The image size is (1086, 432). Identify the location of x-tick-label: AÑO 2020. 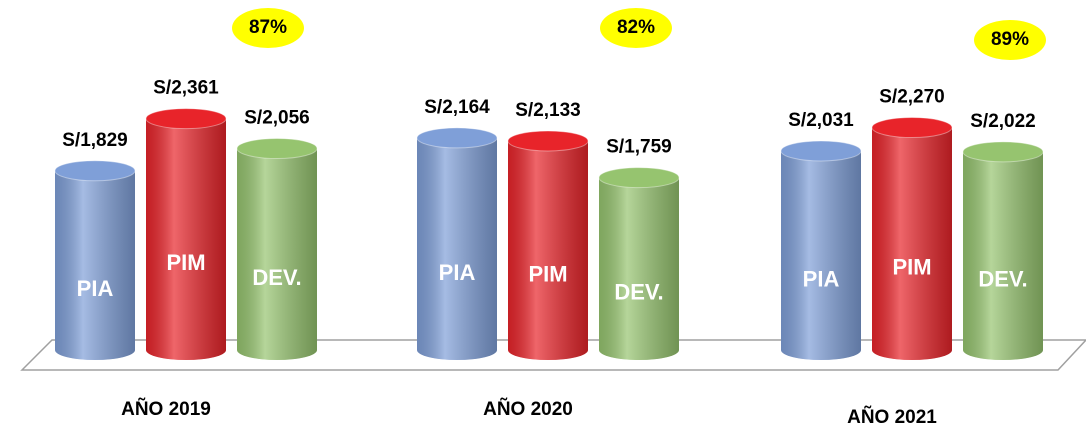
(528, 409).